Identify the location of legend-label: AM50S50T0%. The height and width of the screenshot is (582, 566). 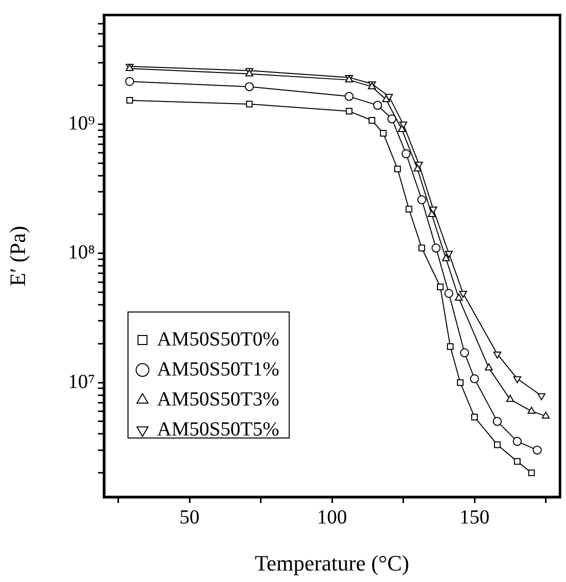
(218, 339).